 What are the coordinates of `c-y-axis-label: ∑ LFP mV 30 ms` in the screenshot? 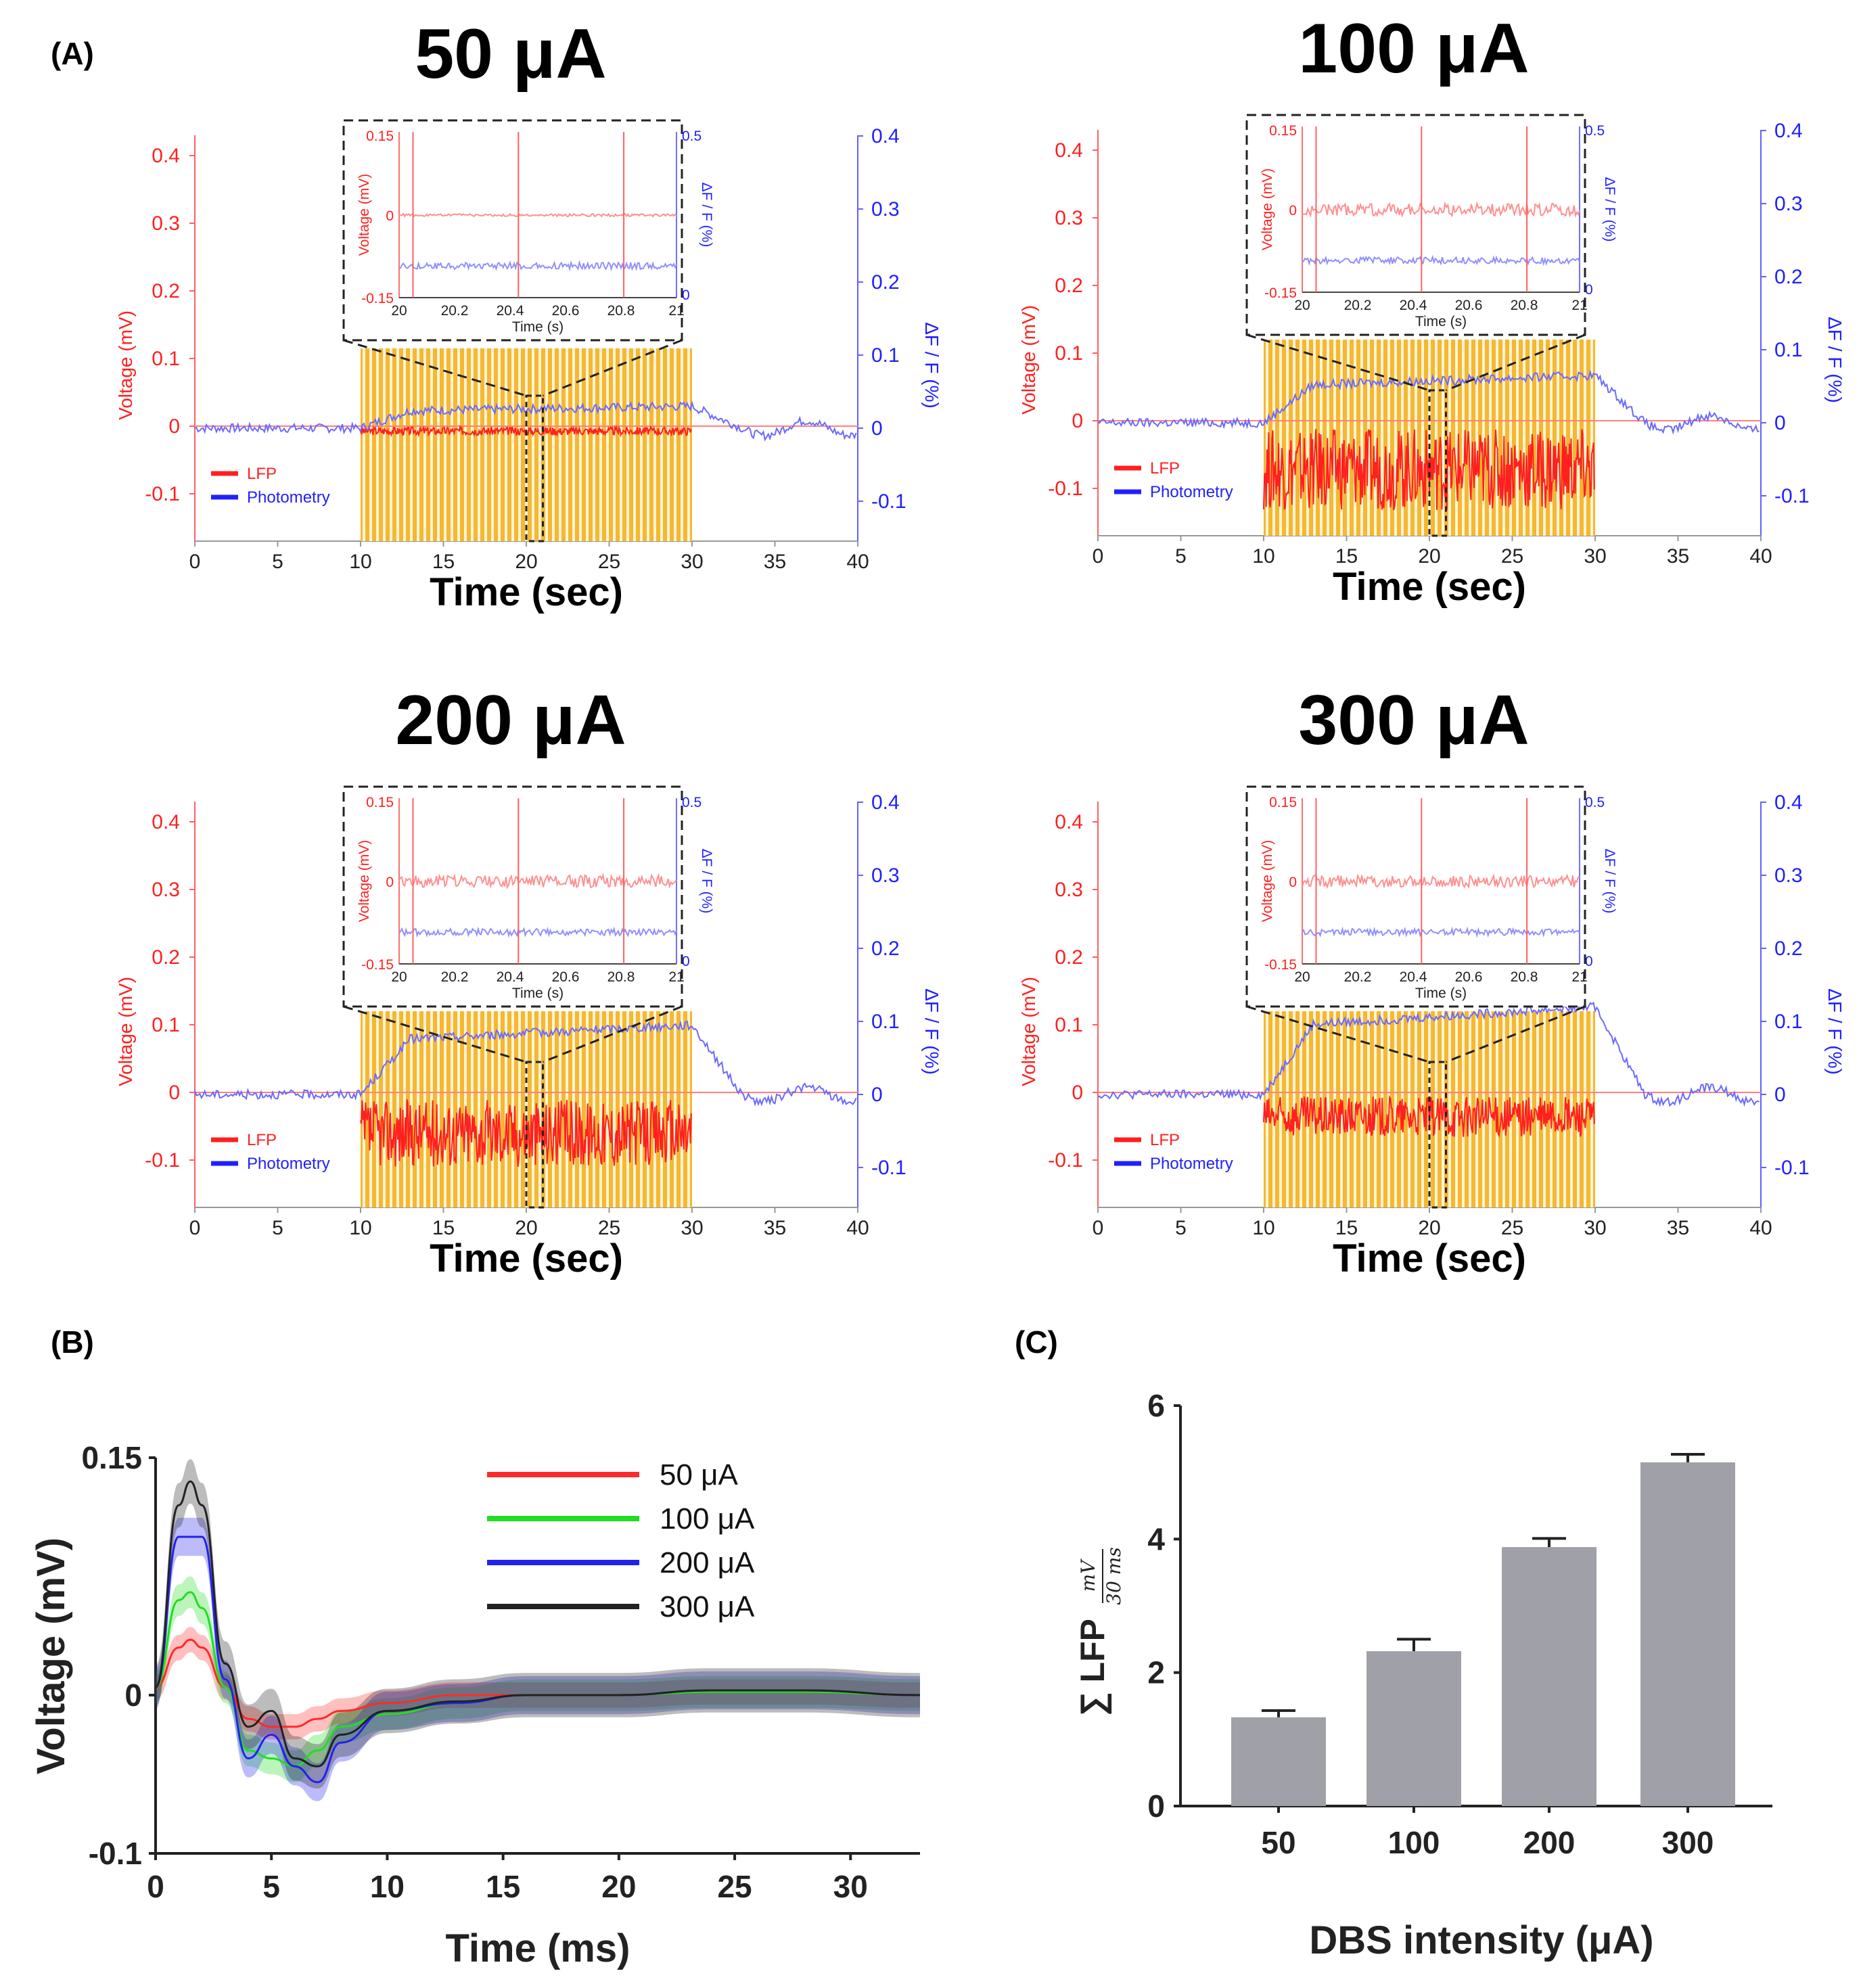 It's located at (1099, 1631).